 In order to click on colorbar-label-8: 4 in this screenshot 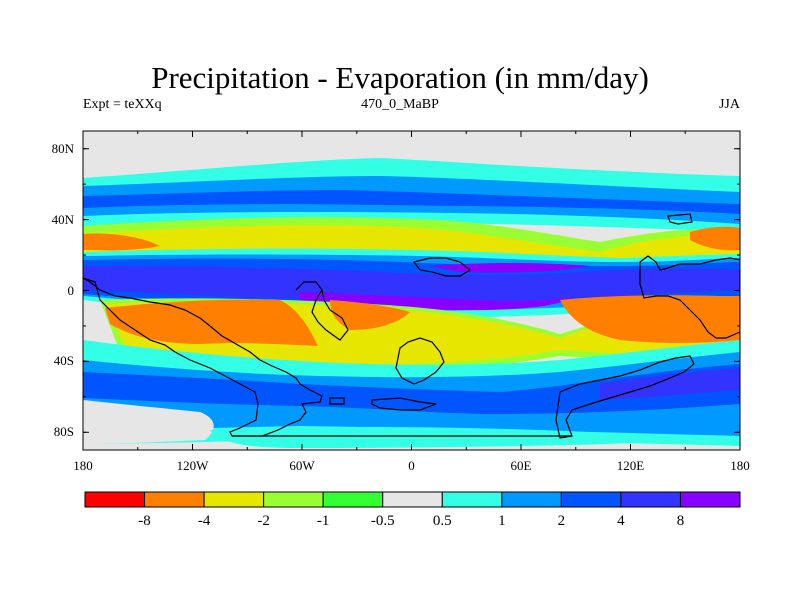, I will do `click(621, 521)`.